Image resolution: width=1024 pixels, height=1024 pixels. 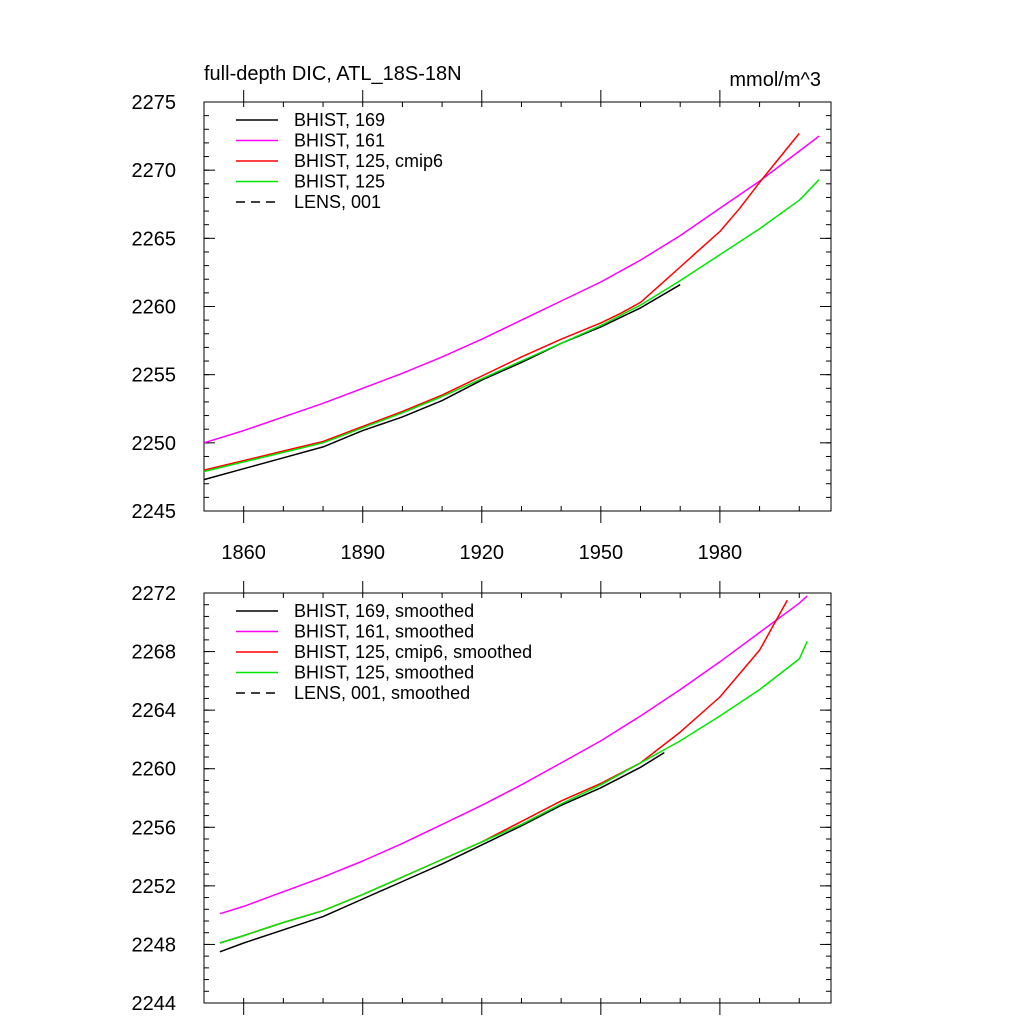 I want to click on y-tick-label: 2252, so click(x=154, y=887).